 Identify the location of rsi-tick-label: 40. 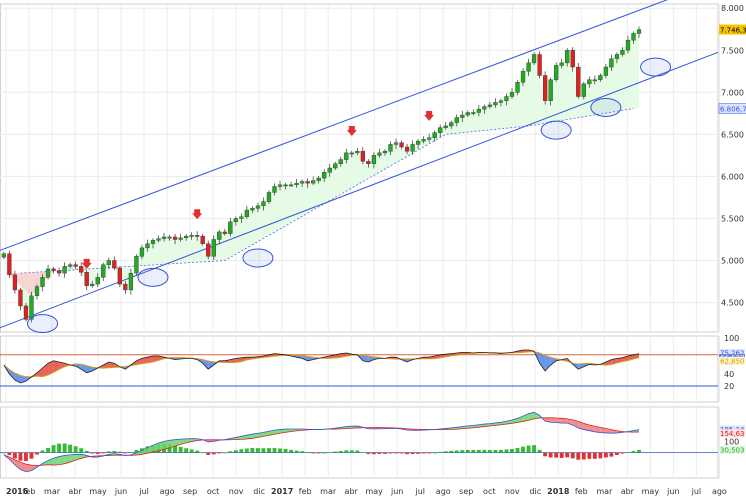
(729, 374).